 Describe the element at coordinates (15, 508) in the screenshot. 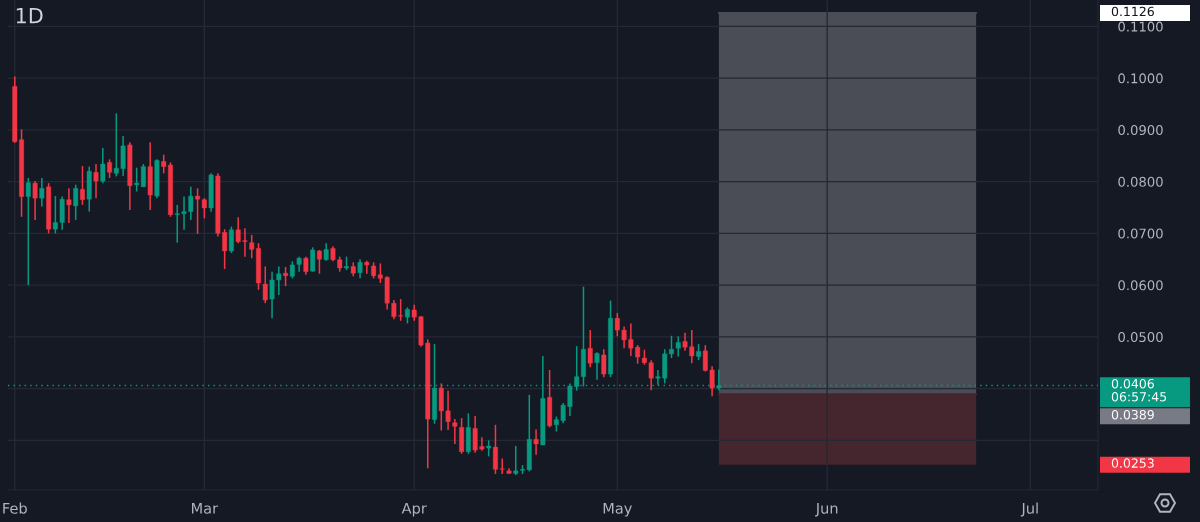

I see `x-tick-label: Feb` at that location.